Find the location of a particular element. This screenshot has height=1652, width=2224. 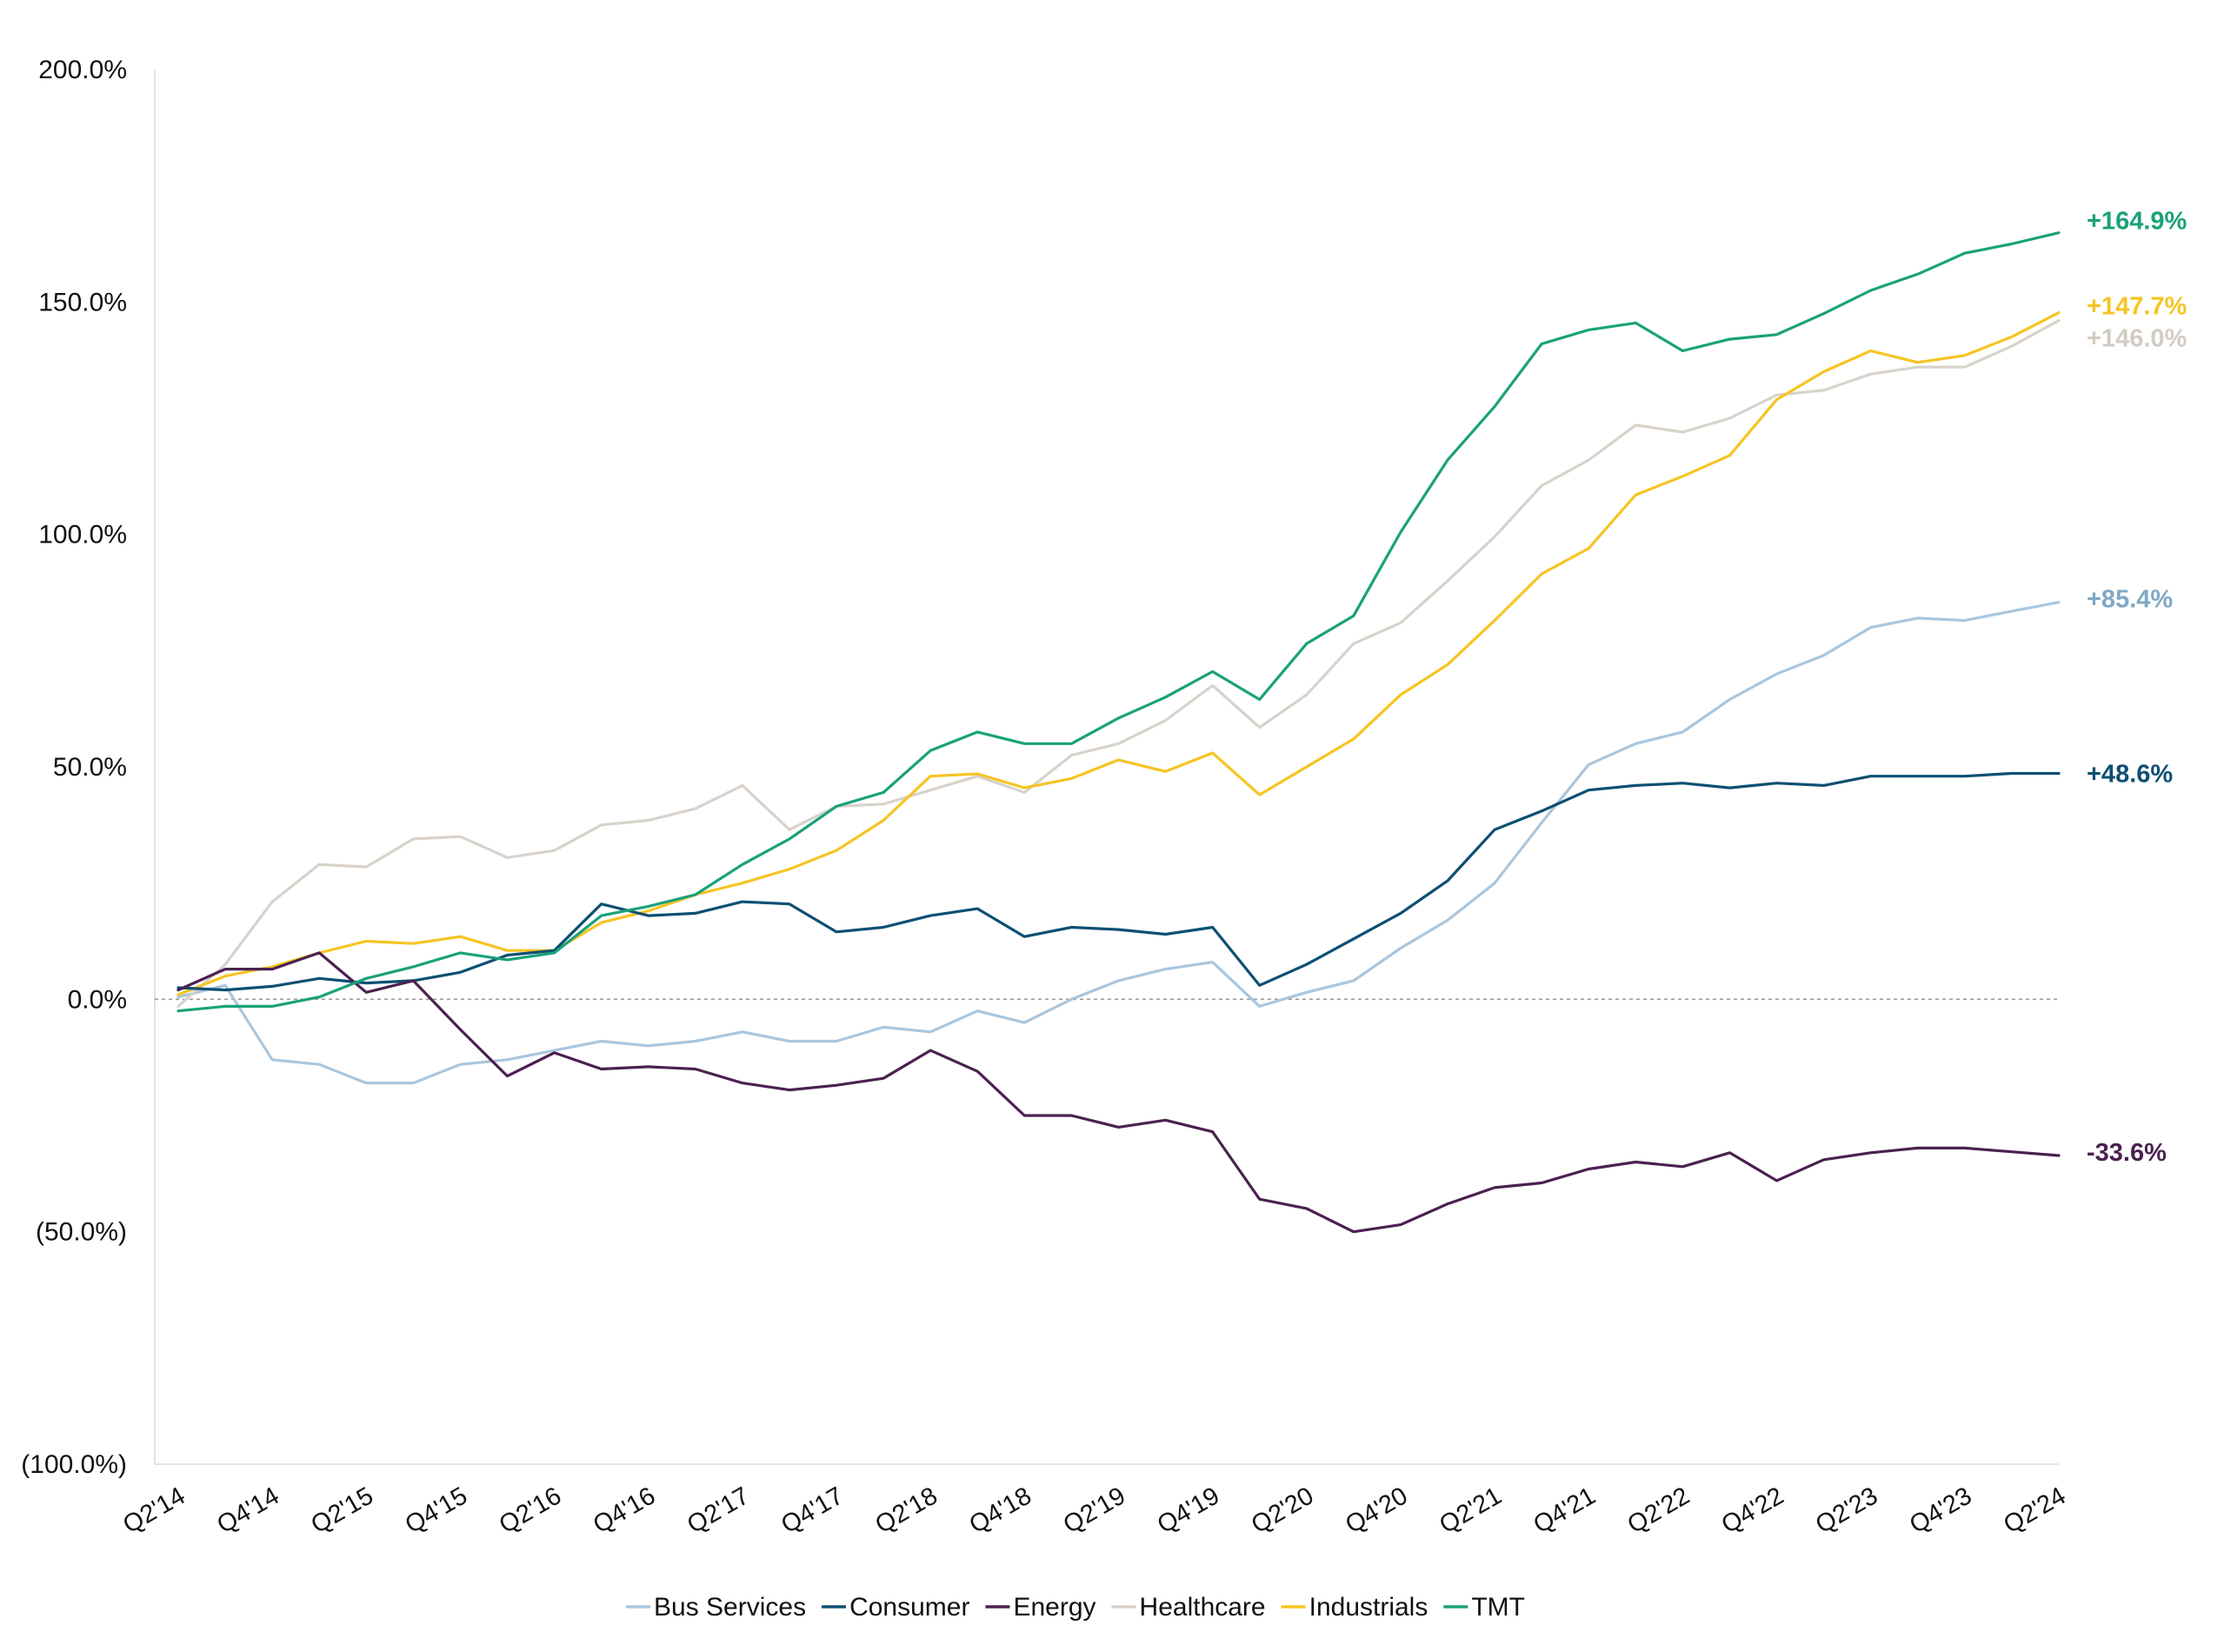

y-tick-label: 50.0% is located at coordinates (90, 767).